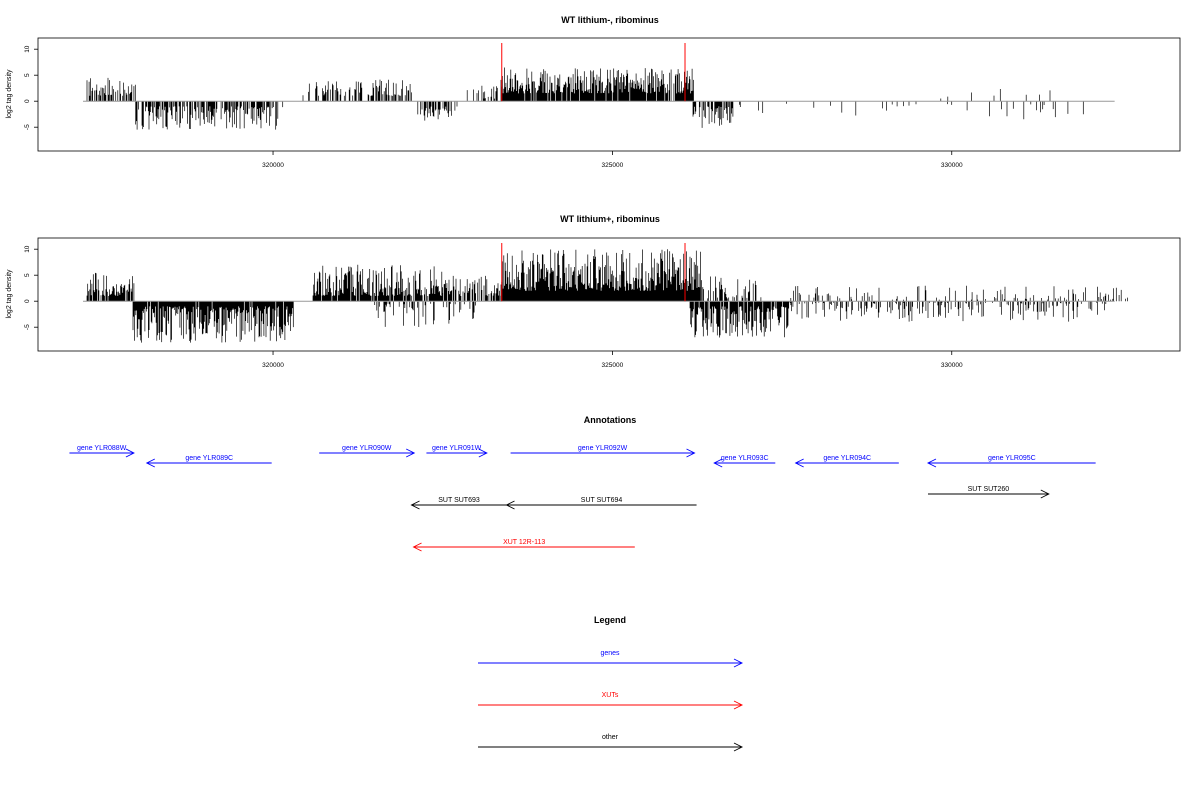  What do you see at coordinates (273, 360) in the screenshot?
I see `panel-lithium-plus-xtick: 320000` at bounding box center [273, 360].